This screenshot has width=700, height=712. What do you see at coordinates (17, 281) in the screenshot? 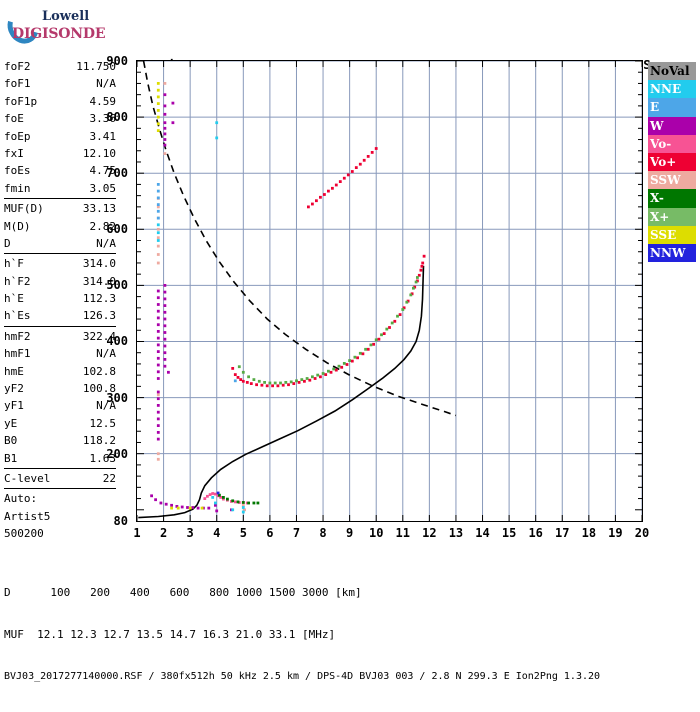
I see `param-key: h`F2` at bounding box center [17, 281].